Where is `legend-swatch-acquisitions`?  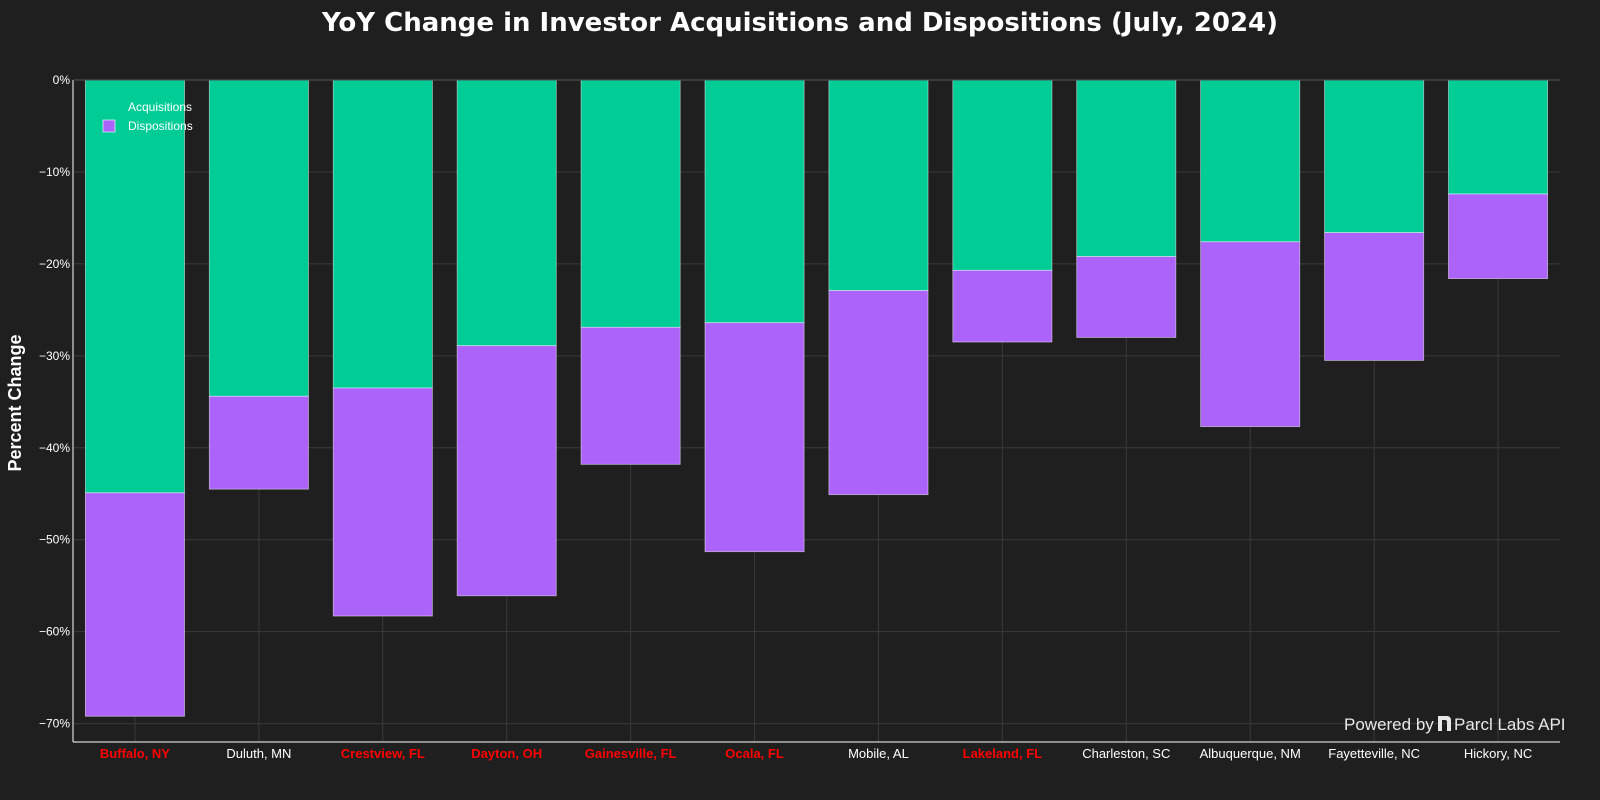
legend-swatch-acquisitions is located at coordinates (109, 107).